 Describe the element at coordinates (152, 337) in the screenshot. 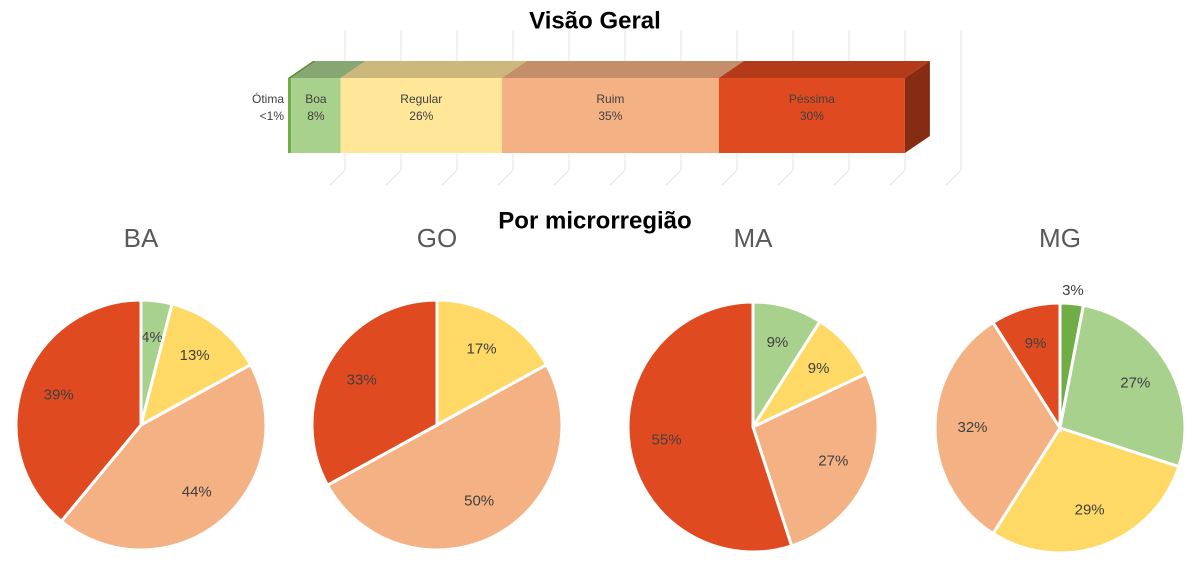

I see `data-label: 4%` at that location.